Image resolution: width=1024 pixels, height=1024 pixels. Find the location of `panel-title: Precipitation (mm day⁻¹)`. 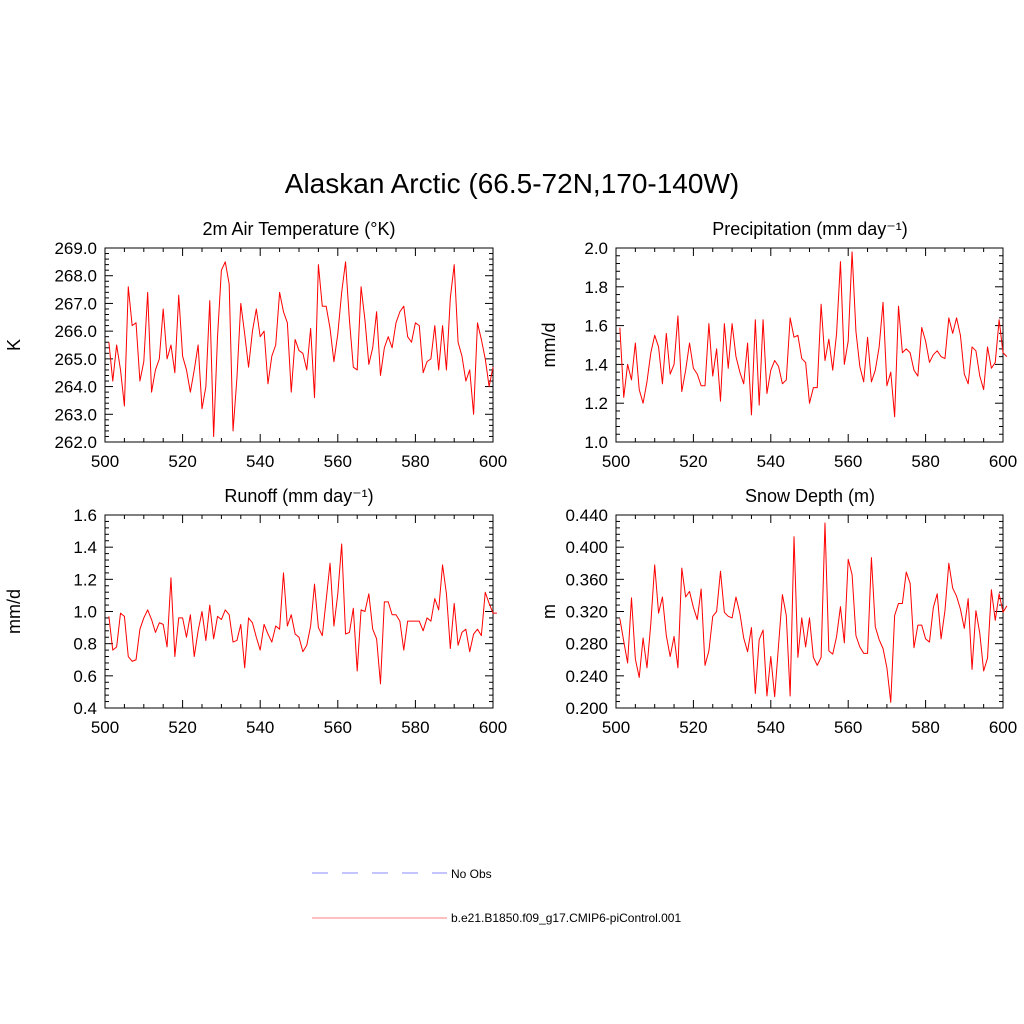

panel-title: Precipitation (mm day⁻¹) is located at coordinates (810, 229).